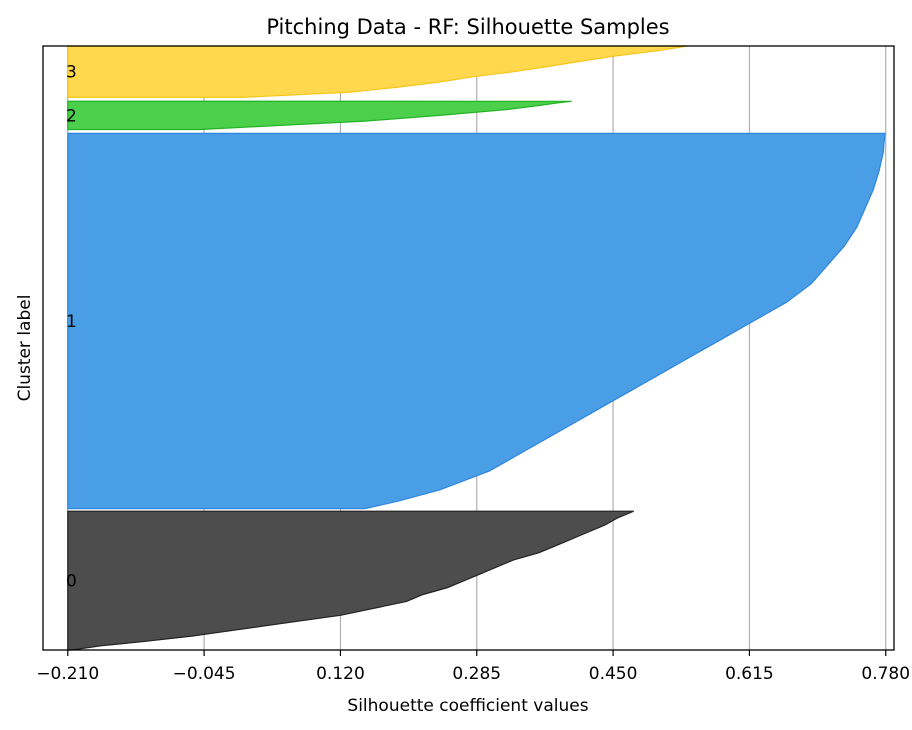 This screenshot has width=912, height=730. Describe the element at coordinates (885, 674) in the screenshot. I see `x-tick-label: 0.780` at that location.